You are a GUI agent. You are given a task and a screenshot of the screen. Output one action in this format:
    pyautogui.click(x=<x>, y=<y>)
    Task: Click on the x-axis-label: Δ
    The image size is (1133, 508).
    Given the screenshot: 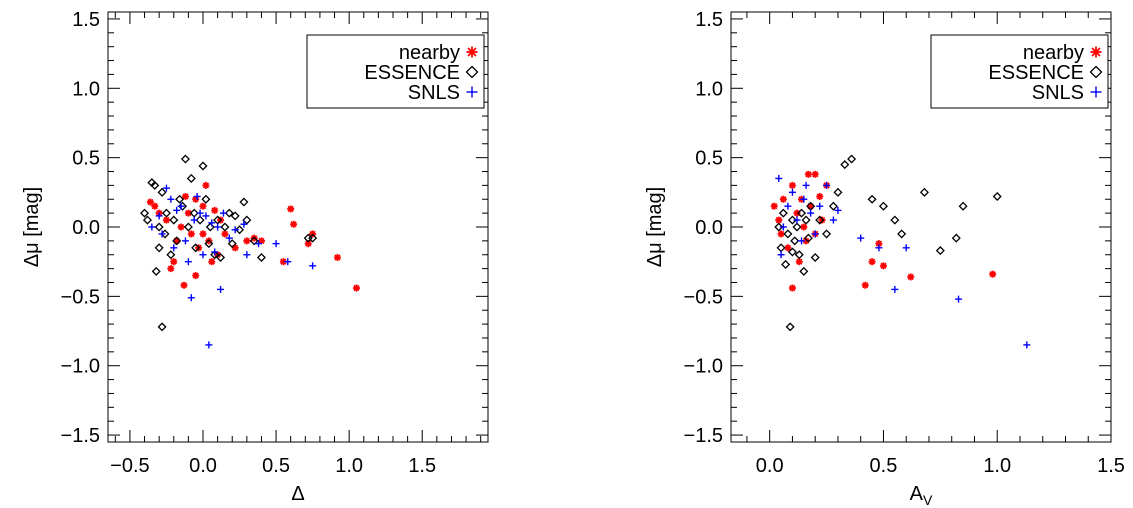 What is the action you would take?
    pyautogui.click(x=297, y=494)
    